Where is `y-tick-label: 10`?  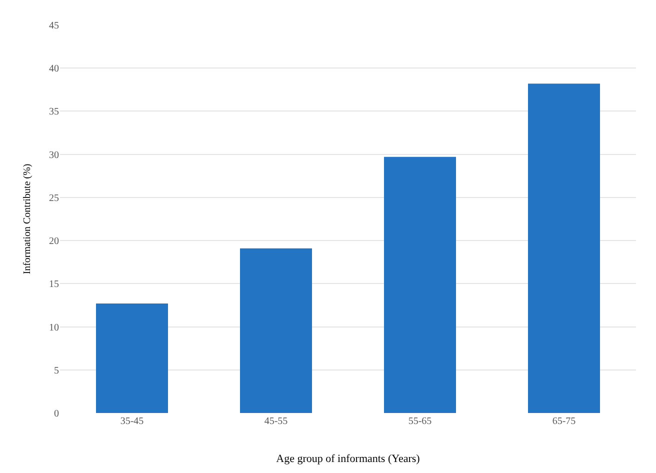 y-tick-label: 10 is located at coordinates (54, 328).